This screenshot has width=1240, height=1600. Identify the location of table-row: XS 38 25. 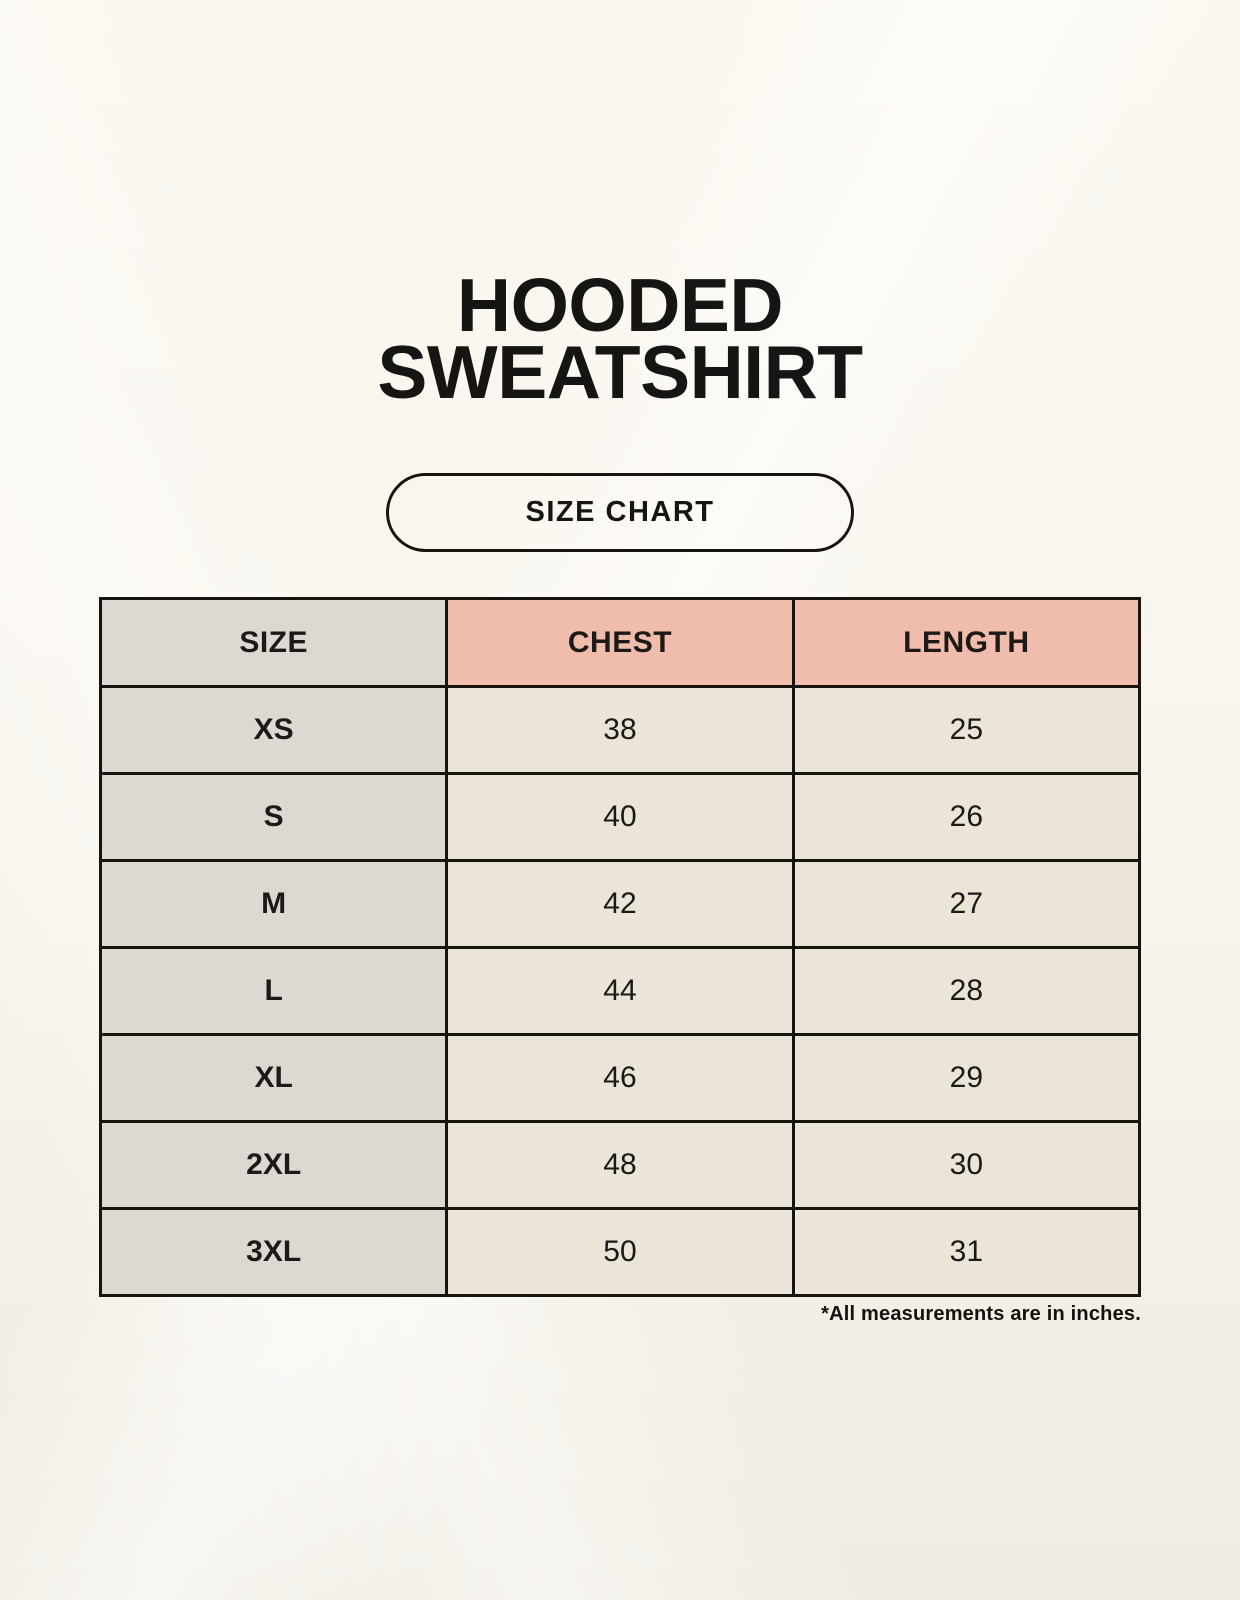
(620, 730).